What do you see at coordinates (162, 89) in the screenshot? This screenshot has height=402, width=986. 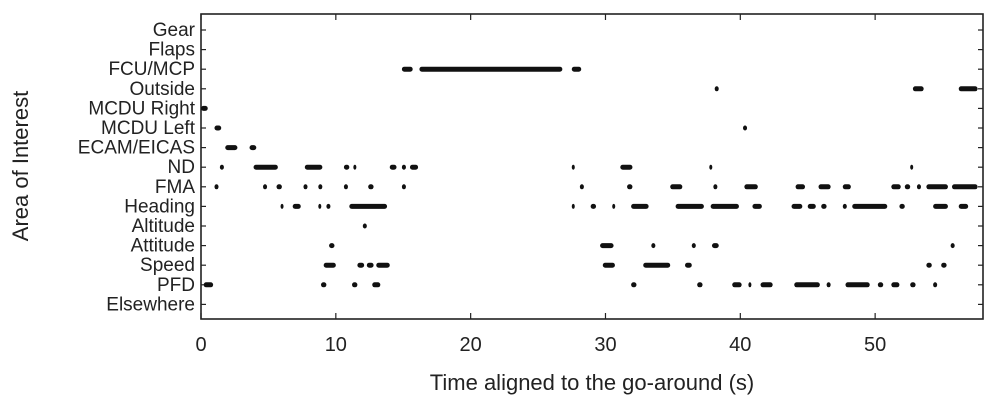 I see `y-tick-label-outside: Outside` at bounding box center [162, 89].